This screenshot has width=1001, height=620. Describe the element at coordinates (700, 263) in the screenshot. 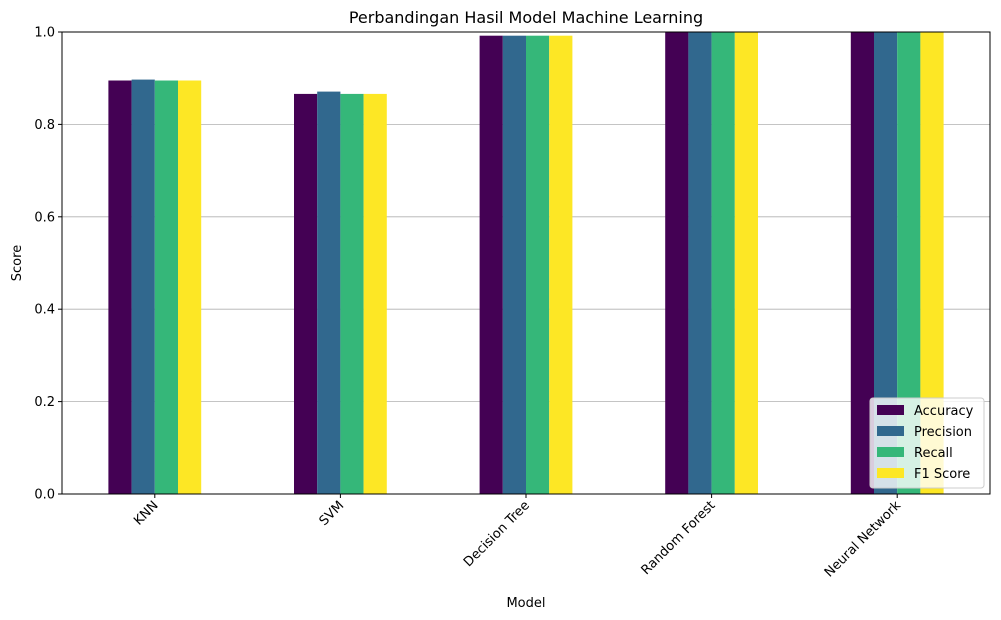

I see `bar-precision-random-forest` at that location.